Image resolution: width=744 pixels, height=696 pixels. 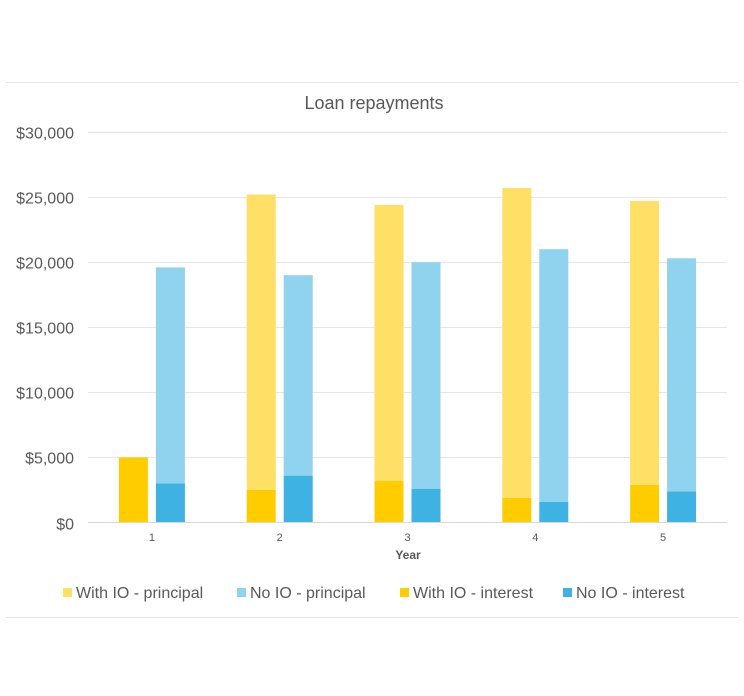 What do you see at coordinates (373, 103) in the screenshot?
I see `chart-title: Loan repayments` at bounding box center [373, 103].